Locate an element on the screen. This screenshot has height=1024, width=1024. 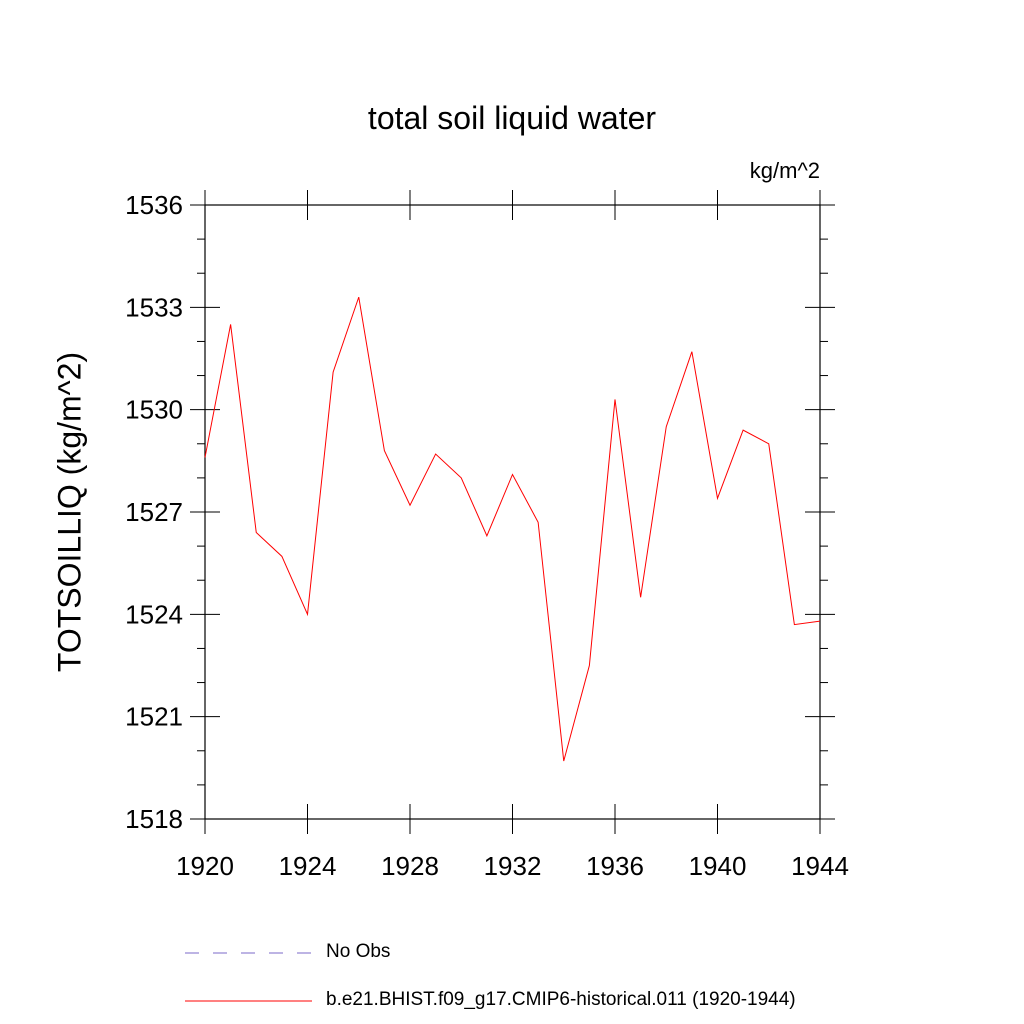
y-tick-label: 1530 is located at coordinates (154, 410).